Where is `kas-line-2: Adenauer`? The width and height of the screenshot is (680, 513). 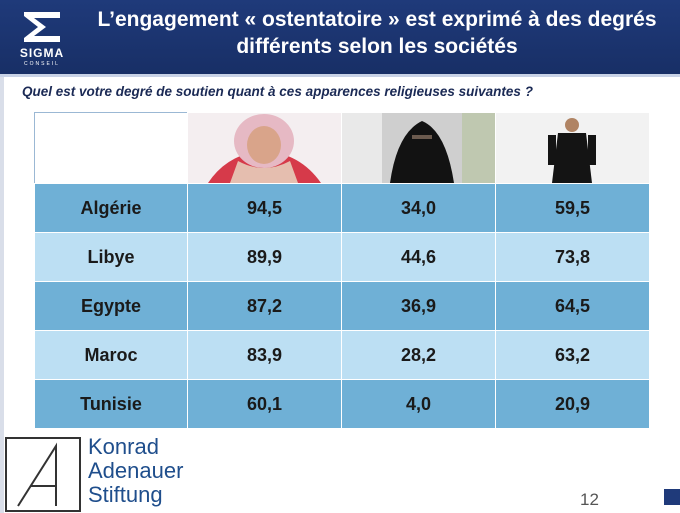
kas-line-2: Adenauer is located at coordinates (136, 470).